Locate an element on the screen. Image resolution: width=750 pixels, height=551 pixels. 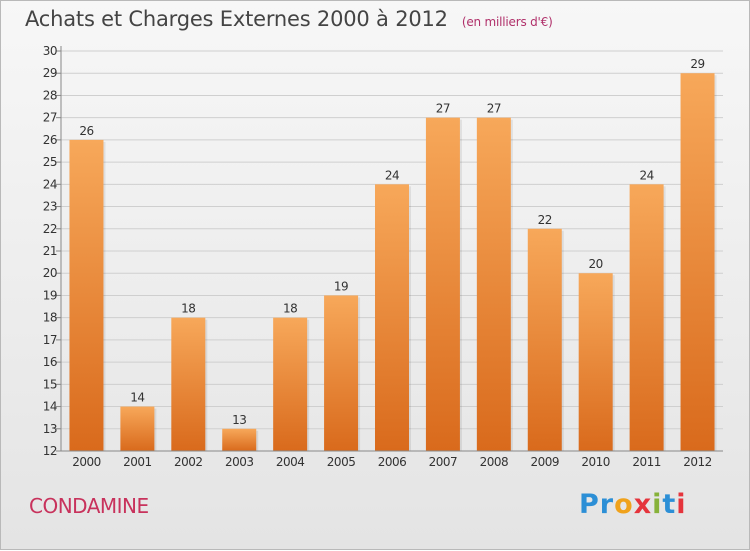
y-tick-label: 22 is located at coordinates (50, 229).